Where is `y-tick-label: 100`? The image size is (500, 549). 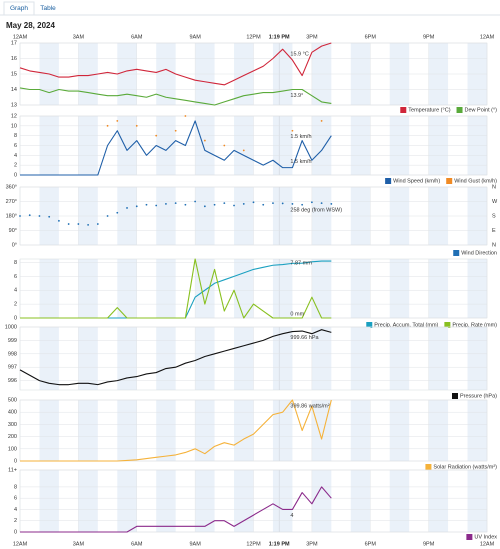
y-tick-label: 100 is located at coordinates (12, 449).